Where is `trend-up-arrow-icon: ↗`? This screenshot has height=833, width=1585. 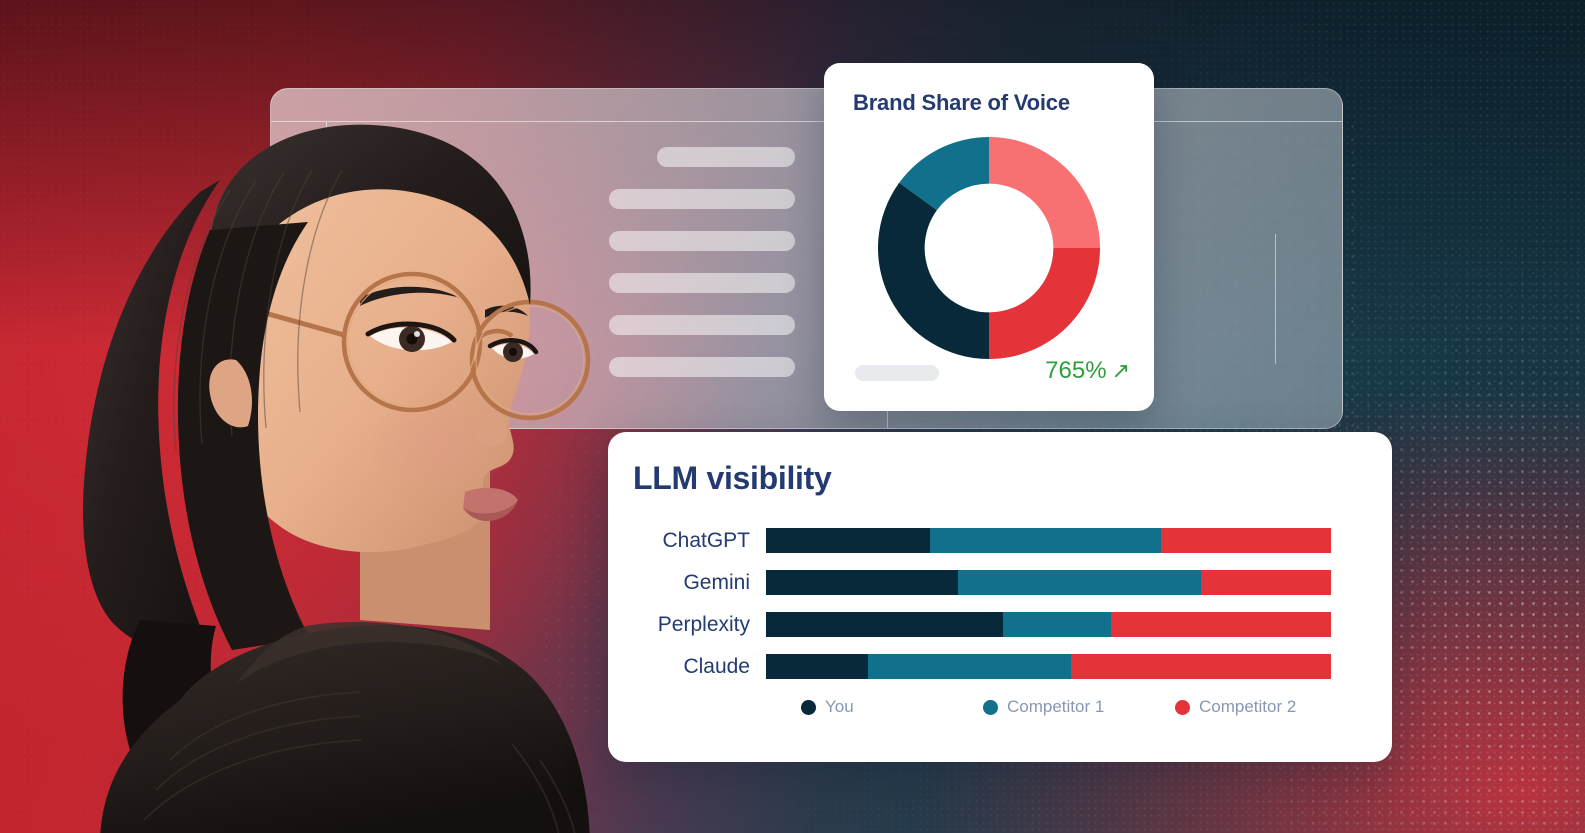 trend-up-arrow-icon: ↗ is located at coordinates (1120, 370).